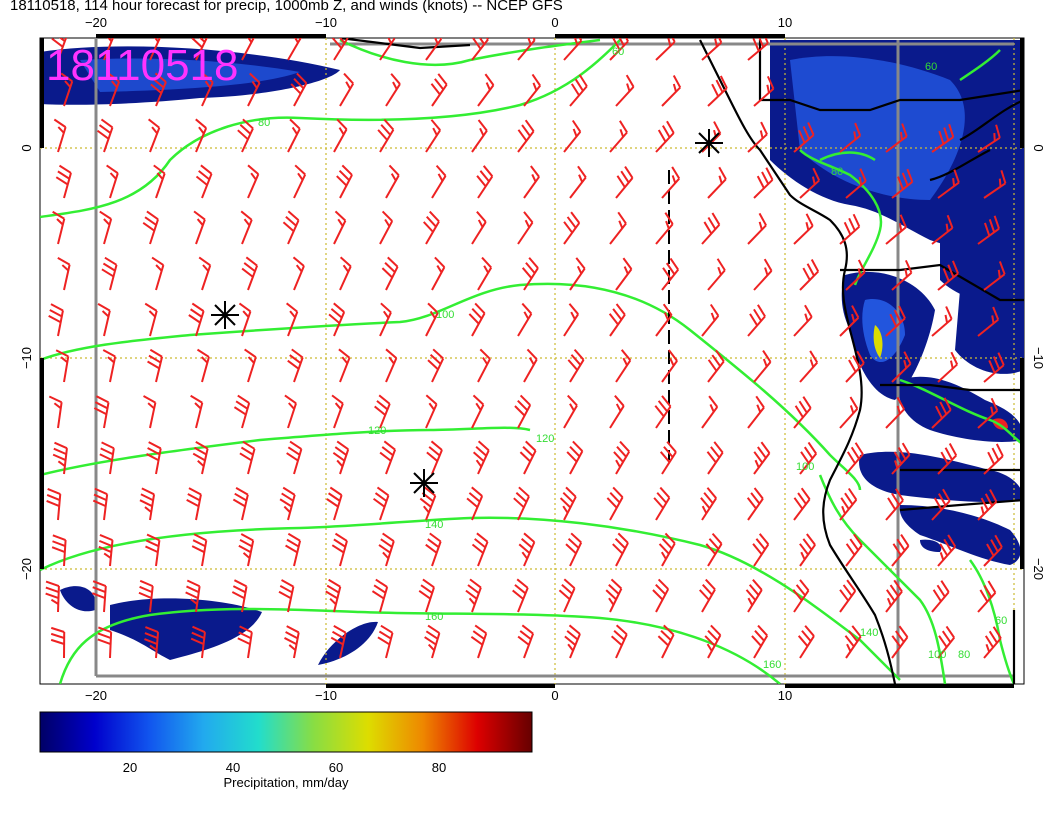 The height and width of the screenshot is (816, 1056). Describe the element at coordinates (233, 767) in the screenshot. I see `colorbar-tick: 40` at that location.